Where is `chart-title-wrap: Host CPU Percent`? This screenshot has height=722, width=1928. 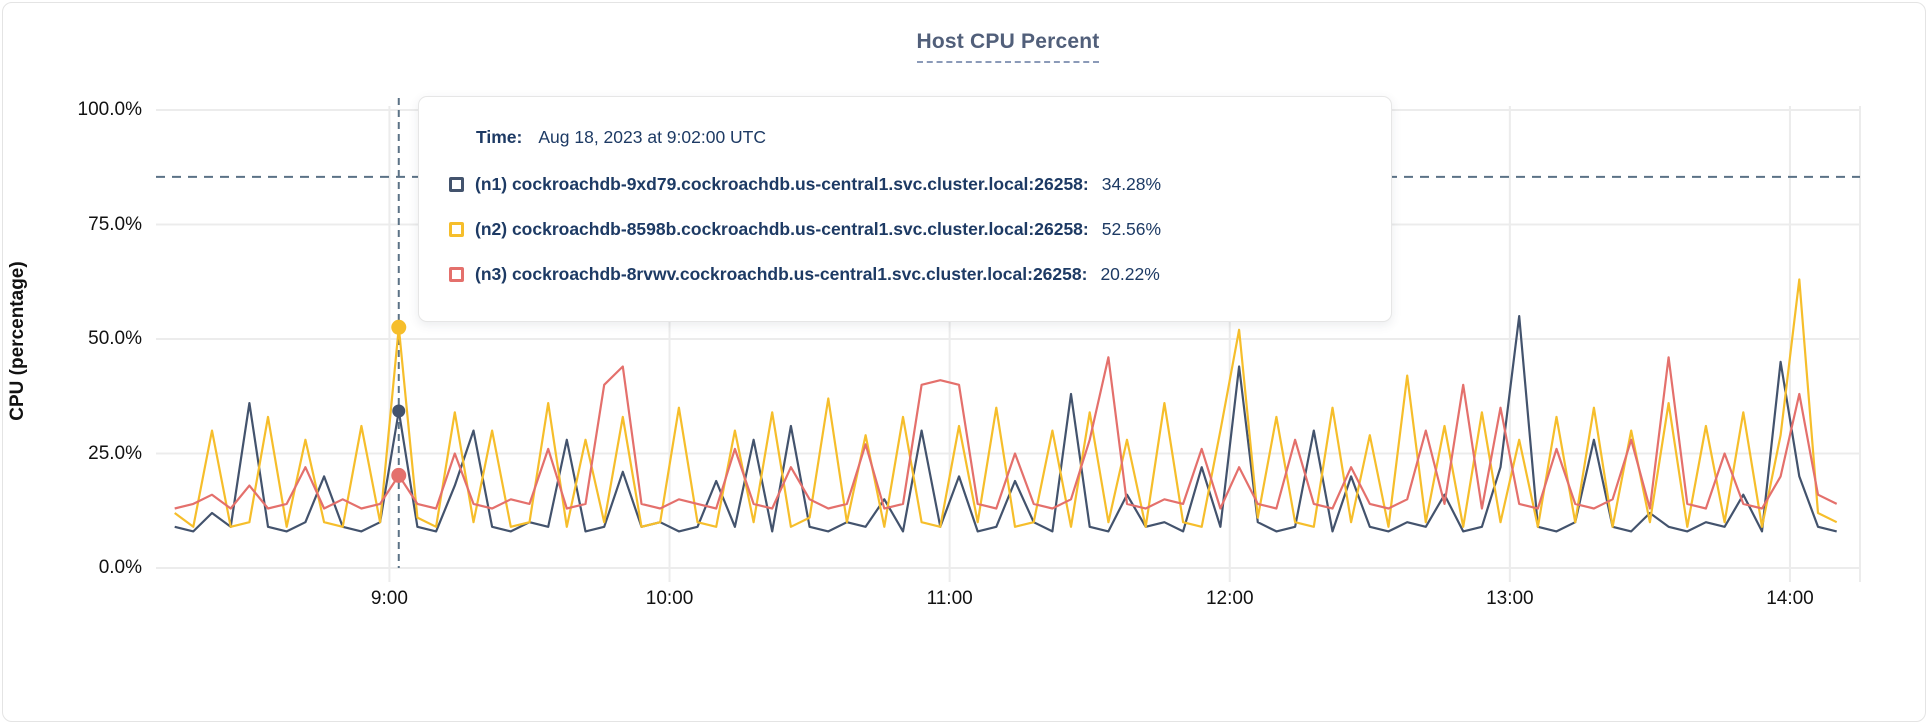 chart-title-wrap: Host CPU Percent is located at coordinates (1008, 46).